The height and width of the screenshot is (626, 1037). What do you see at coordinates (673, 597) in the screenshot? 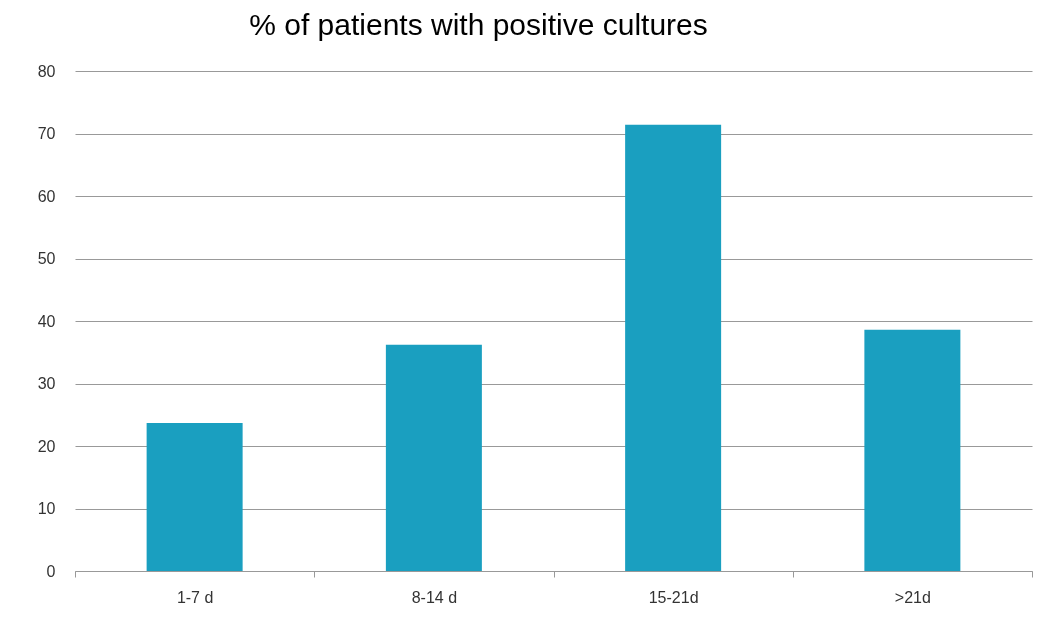
I see `x-tick-label: 15-21d` at bounding box center [673, 597].